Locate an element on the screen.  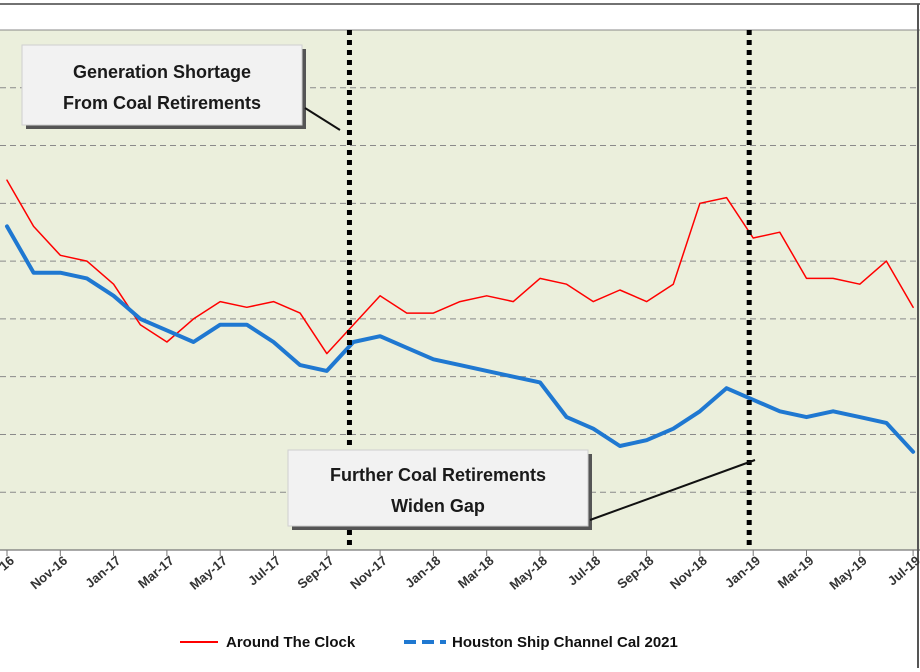
annotation-further-coal: Further Coal Retirements Widen Gap is located at coordinates (521, 489).